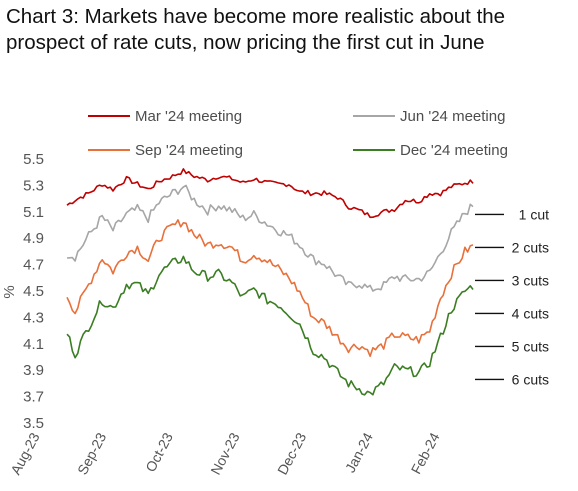 The width and height of the screenshot is (578, 491). Describe the element at coordinates (33, 370) in the screenshot. I see `y-tick-label: 3.9` at that location.